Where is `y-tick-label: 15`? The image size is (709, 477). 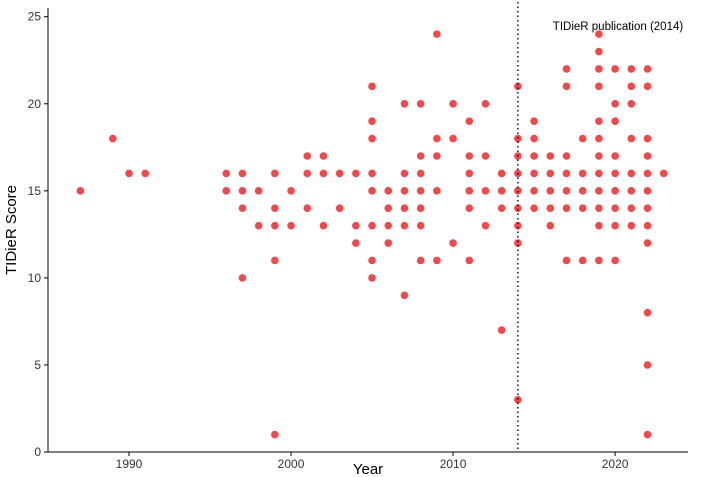 y-tick-label: 15 is located at coordinates (35, 191).